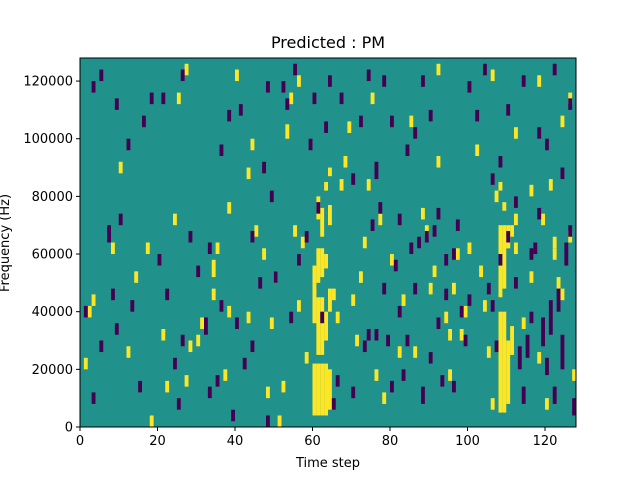 This screenshot has width=640, height=480. I want to click on x-tick-label: 40, so click(235, 441).